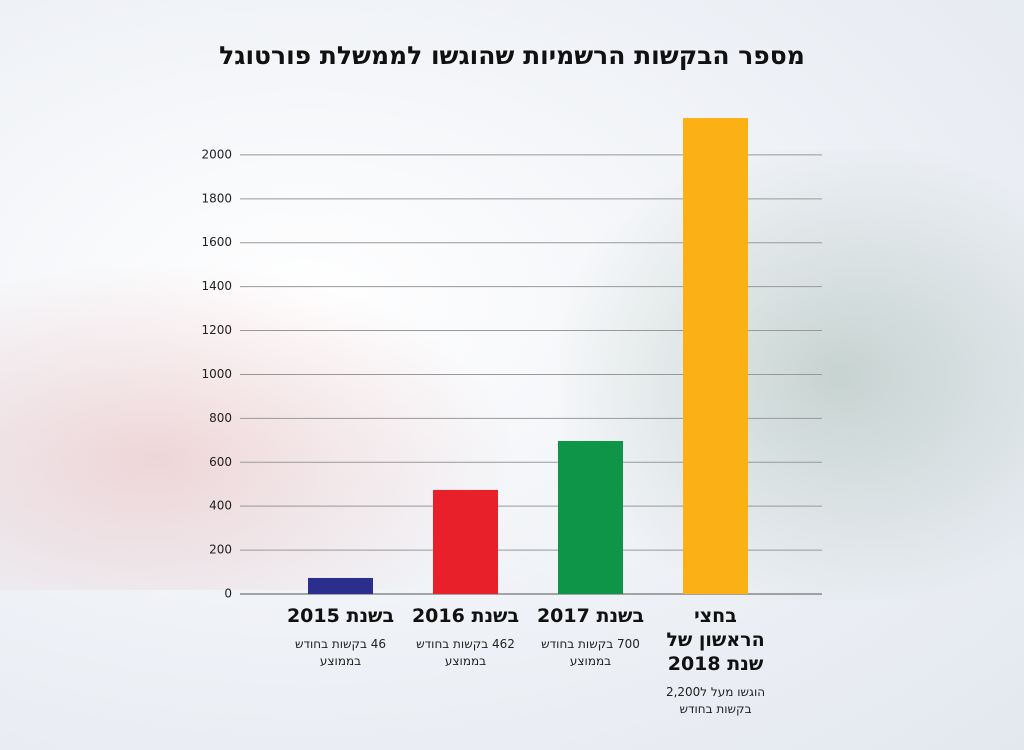  I want to click on category-note: 700 בקשות בחודש בממוצע, so click(590, 652).